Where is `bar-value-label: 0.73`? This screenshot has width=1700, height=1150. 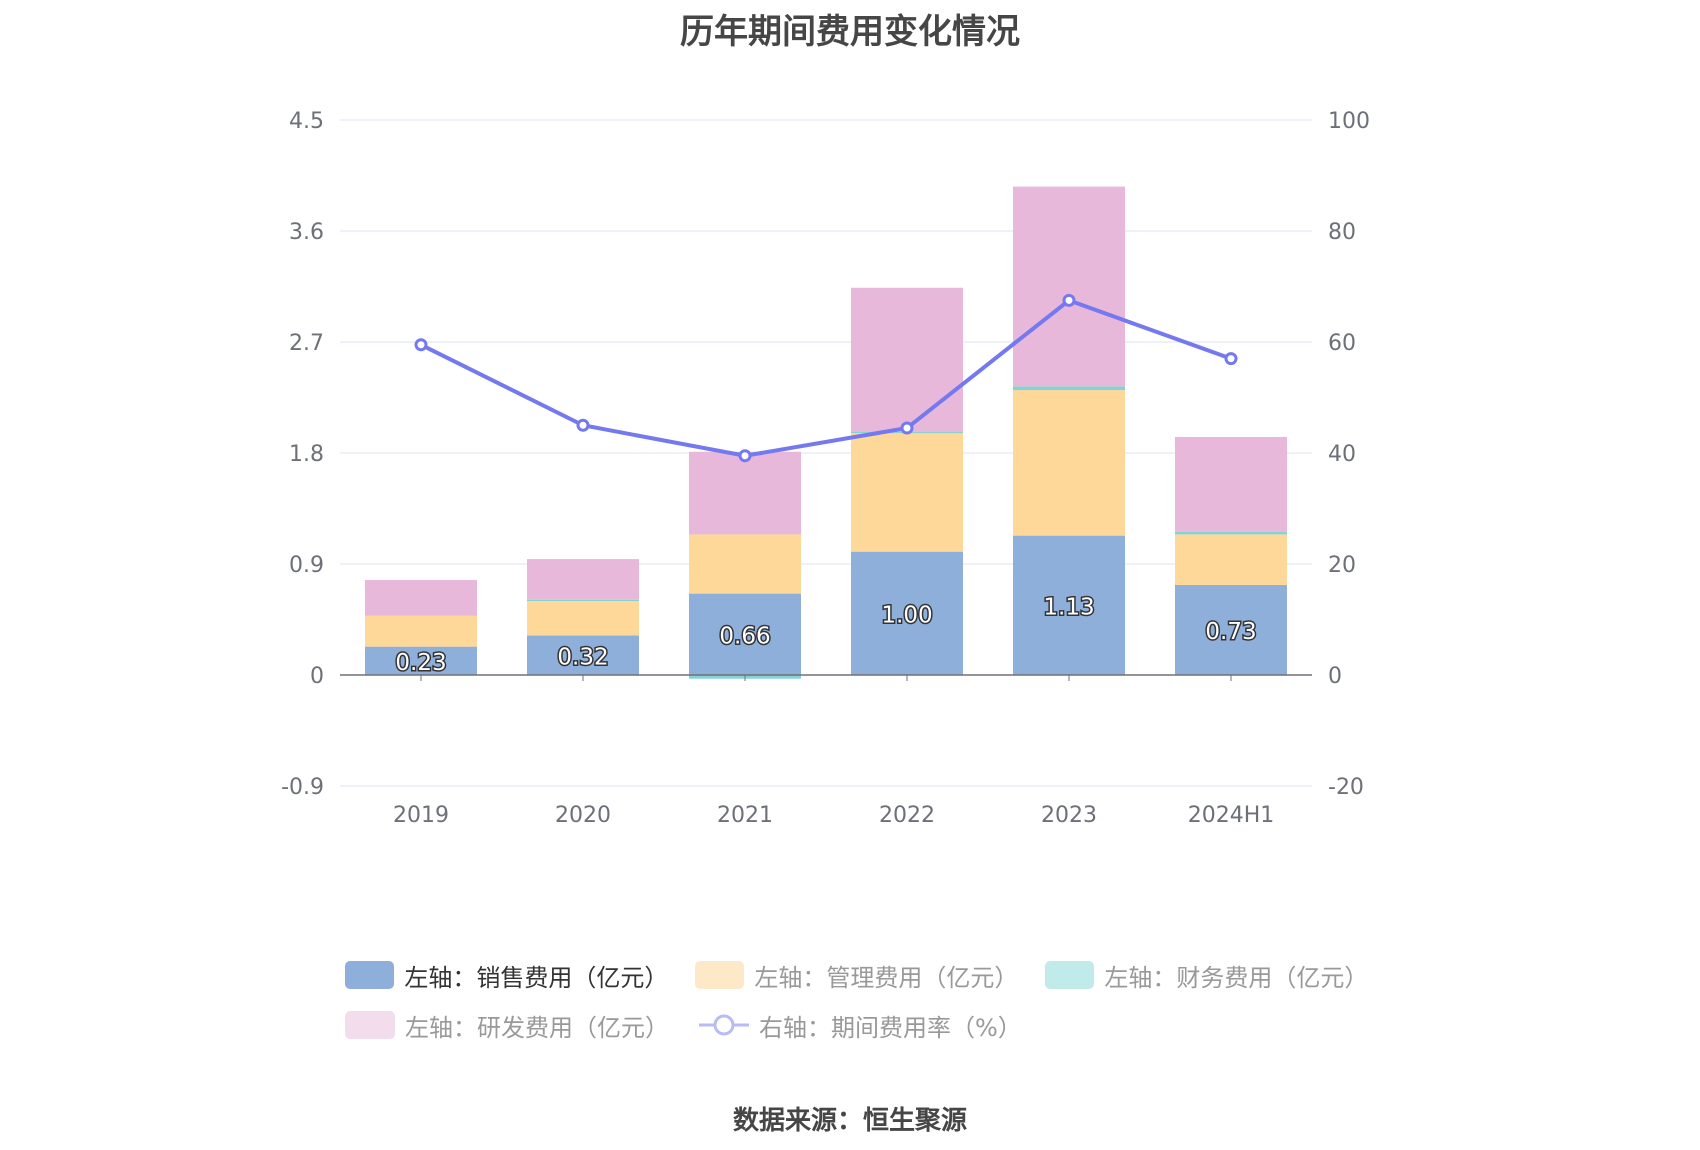 bar-value-label: 0.73 is located at coordinates (1230, 632).